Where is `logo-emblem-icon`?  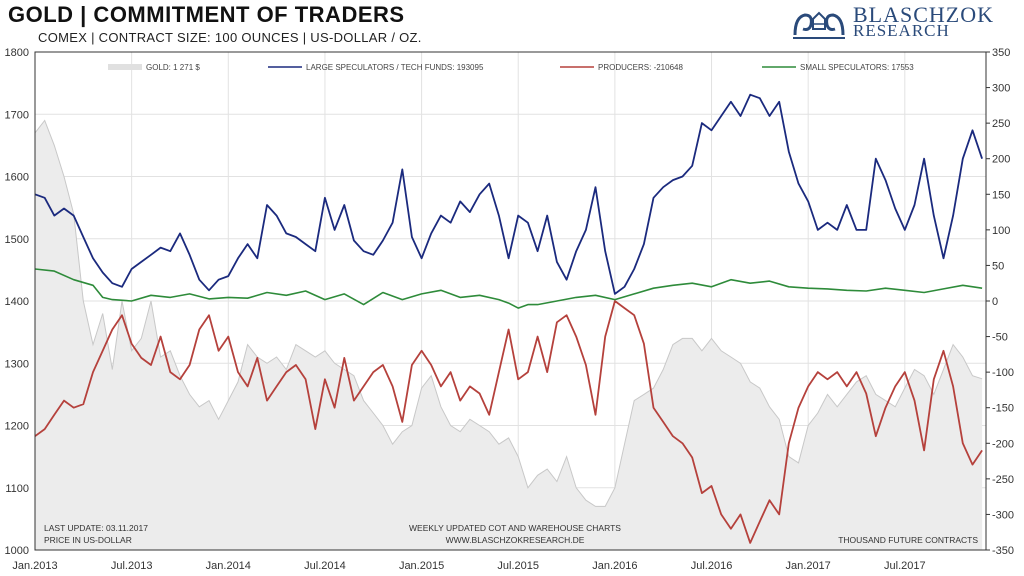
logo-emblem-icon is located at coordinates (818, 25).